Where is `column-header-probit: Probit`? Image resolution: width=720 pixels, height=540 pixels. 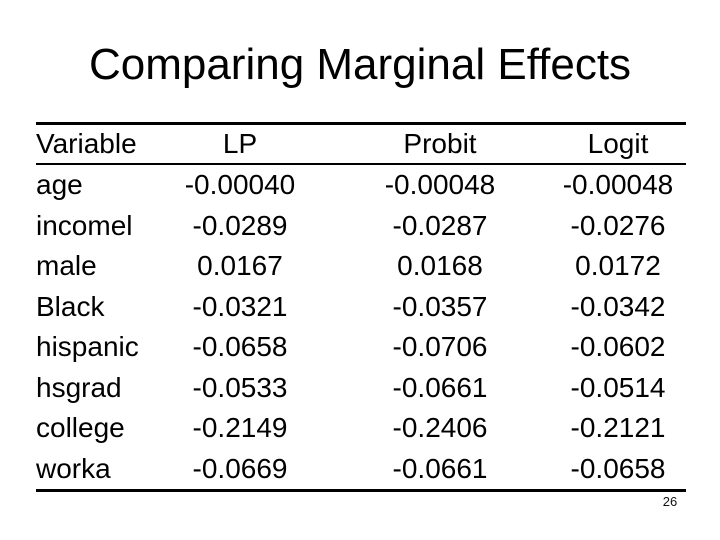 column-header-probit: Probit is located at coordinates (440, 144).